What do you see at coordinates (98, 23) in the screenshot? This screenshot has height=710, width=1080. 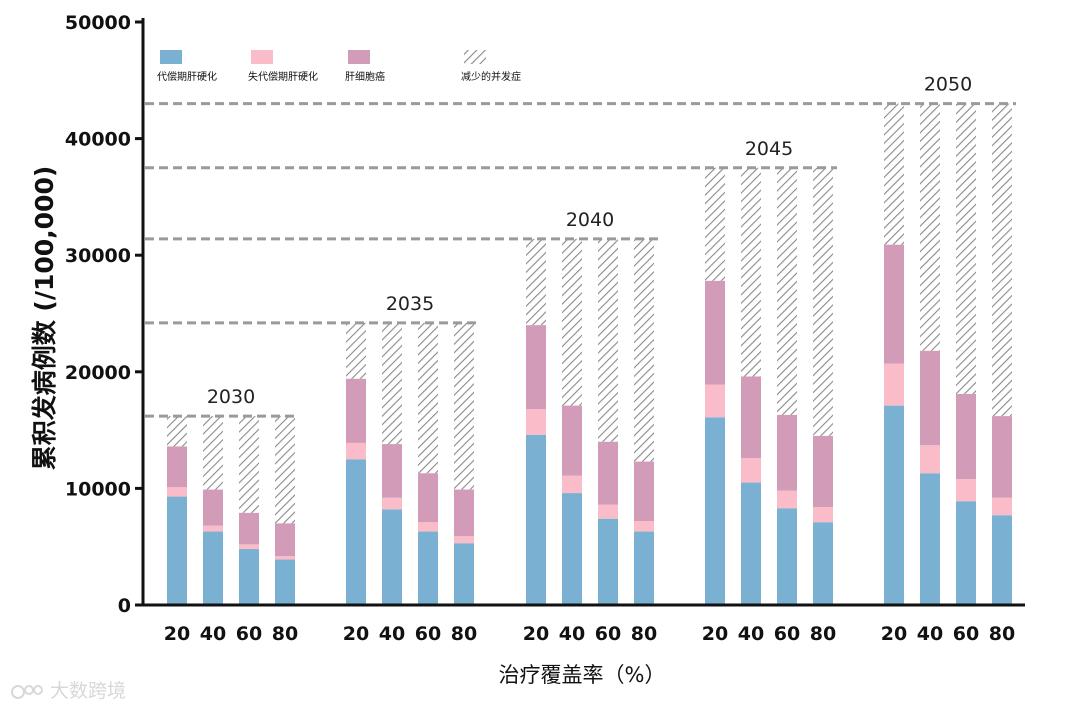 I see `y-tick-label: 50000` at bounding box center [98, 23].